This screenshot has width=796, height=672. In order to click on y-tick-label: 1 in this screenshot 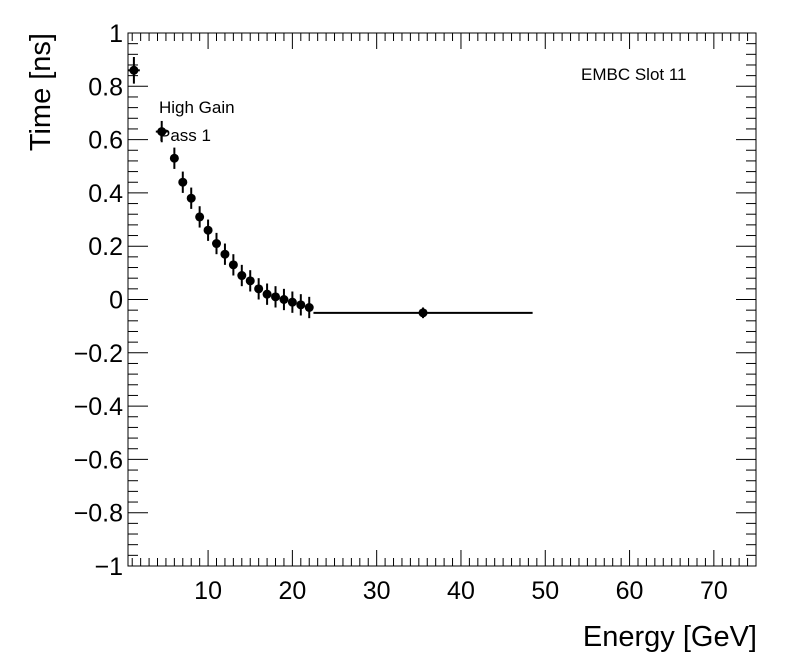, I will do `click(116, 34)`.